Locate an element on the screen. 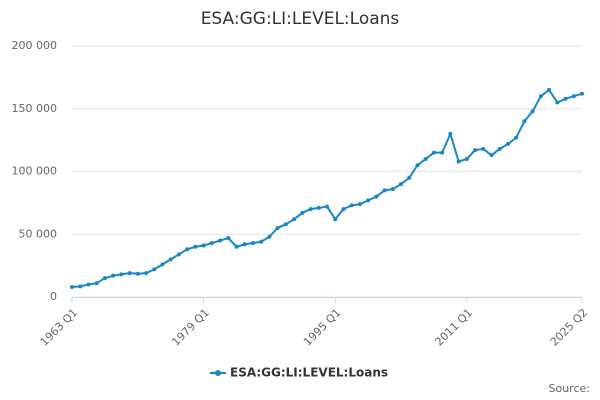  y-tick-label: 100 000 is located at coordinates (35, 171).